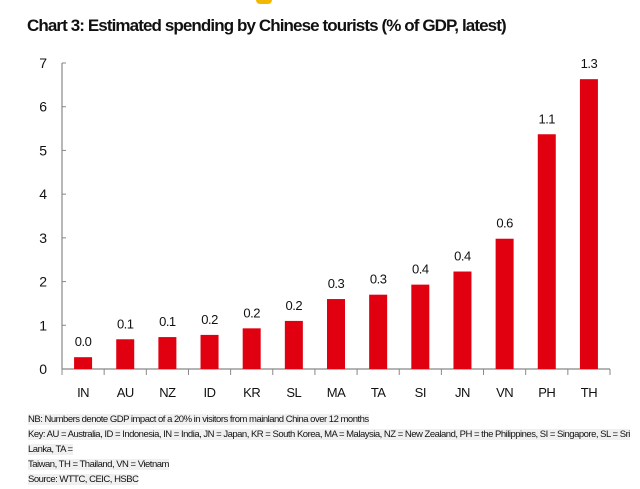 The image size is (640, 489). I want to click on data-label: 0.0, so click(83, 341).